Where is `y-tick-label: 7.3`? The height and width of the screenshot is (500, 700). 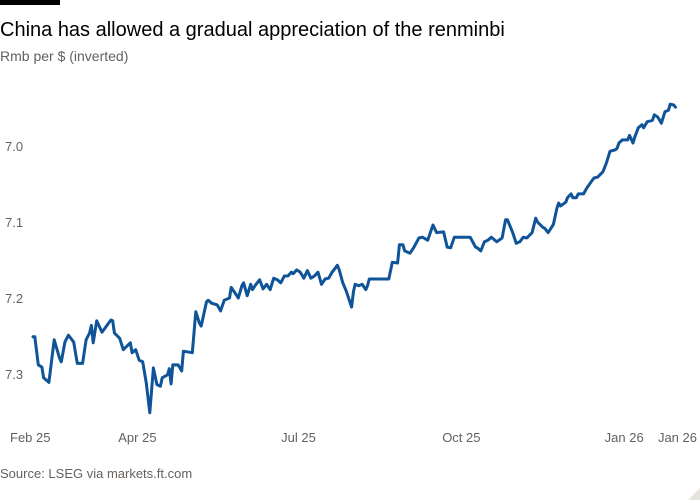
y-tick-label: 7.3 is located at coordinates (14, 374).